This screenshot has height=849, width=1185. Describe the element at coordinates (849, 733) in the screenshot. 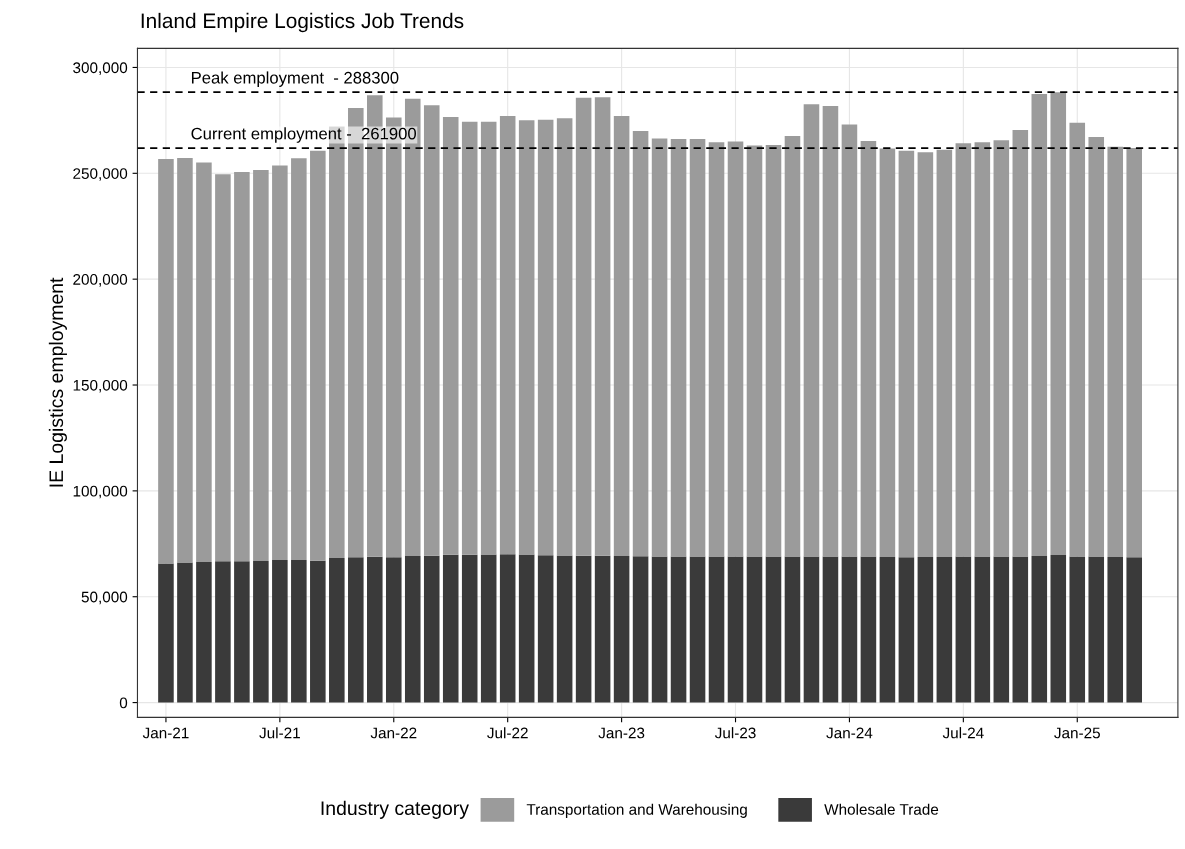

I see `x-tick-label: Jan-24` at that location.